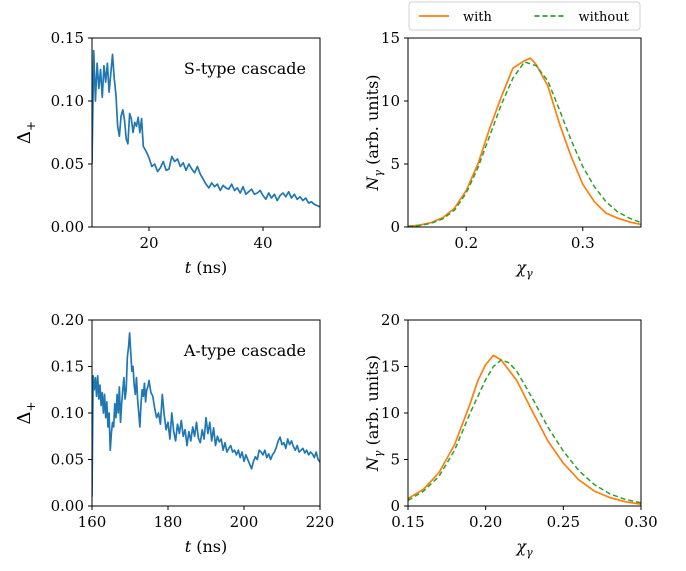  I want to click on legend-box, so click(524, 16).